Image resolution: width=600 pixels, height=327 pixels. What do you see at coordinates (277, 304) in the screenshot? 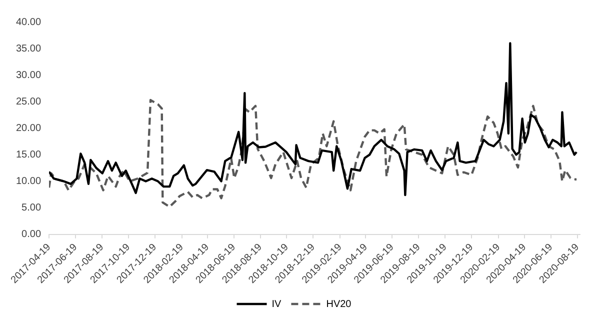
I see `legend-label: IV` at bounding box center [277, 304].